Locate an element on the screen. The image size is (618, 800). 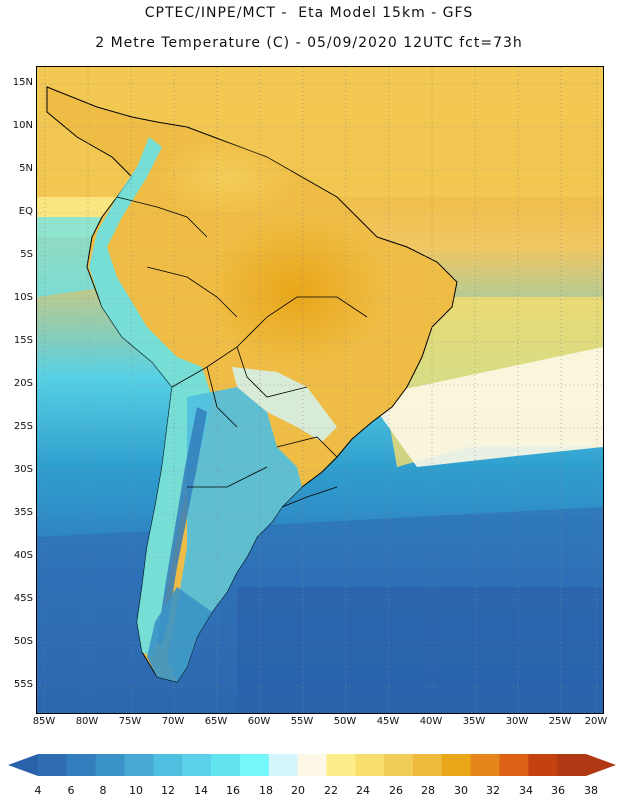
colorbar-label: 20 is located at coordinates (298, 790).